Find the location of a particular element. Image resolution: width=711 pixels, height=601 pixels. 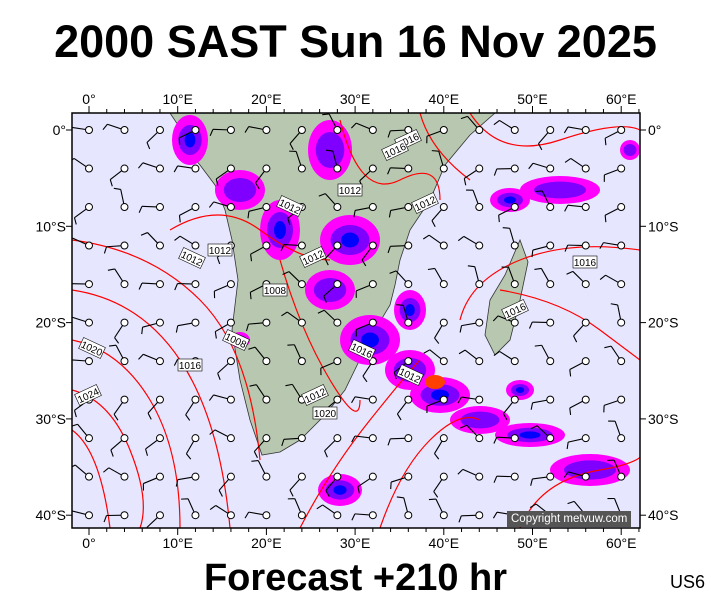

lat-tick-label-right: 40°S is located at coordinates (663, 515).